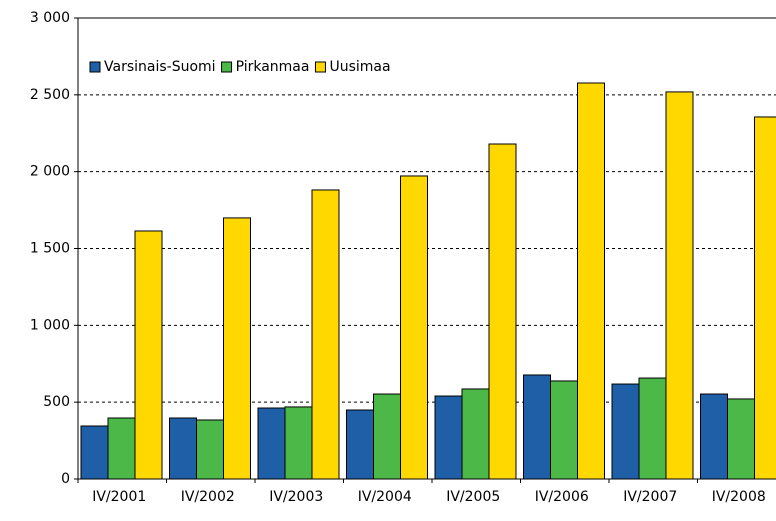 Image resolution: width=776 pixels, height=521 pixels. What do you see at coordinates (50, 172) in the screenshot?
I see `y-tick-label: 2 000` at bounding box center [50, 172].